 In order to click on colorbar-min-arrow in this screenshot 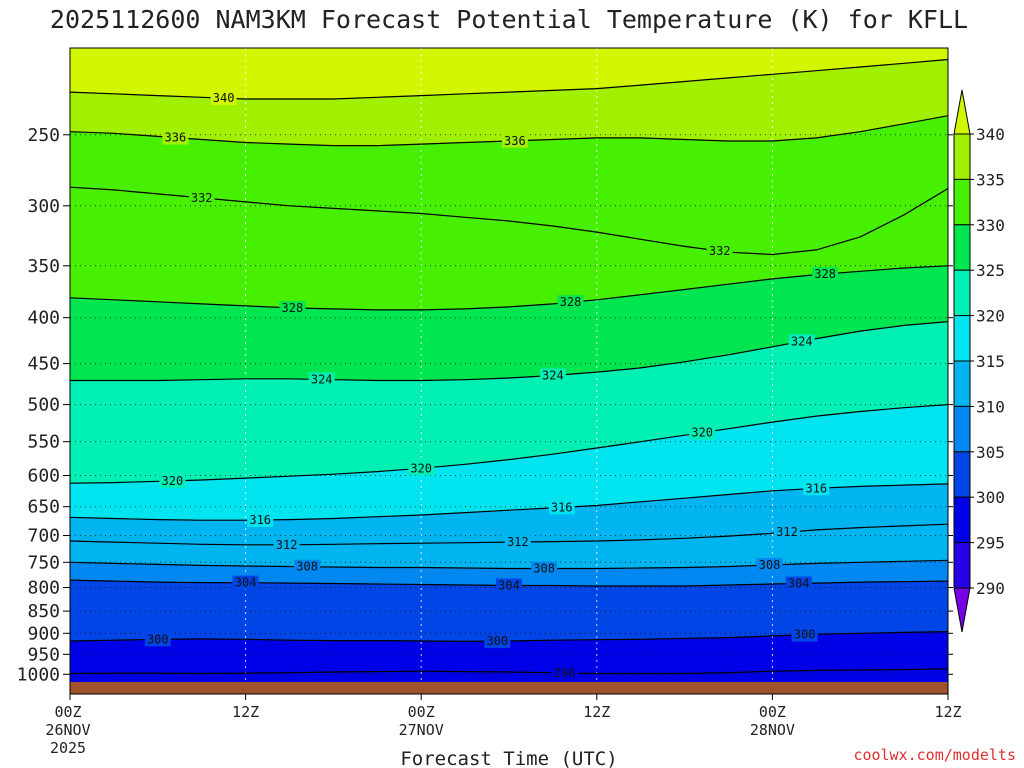, I will do `click(962, 610)`.